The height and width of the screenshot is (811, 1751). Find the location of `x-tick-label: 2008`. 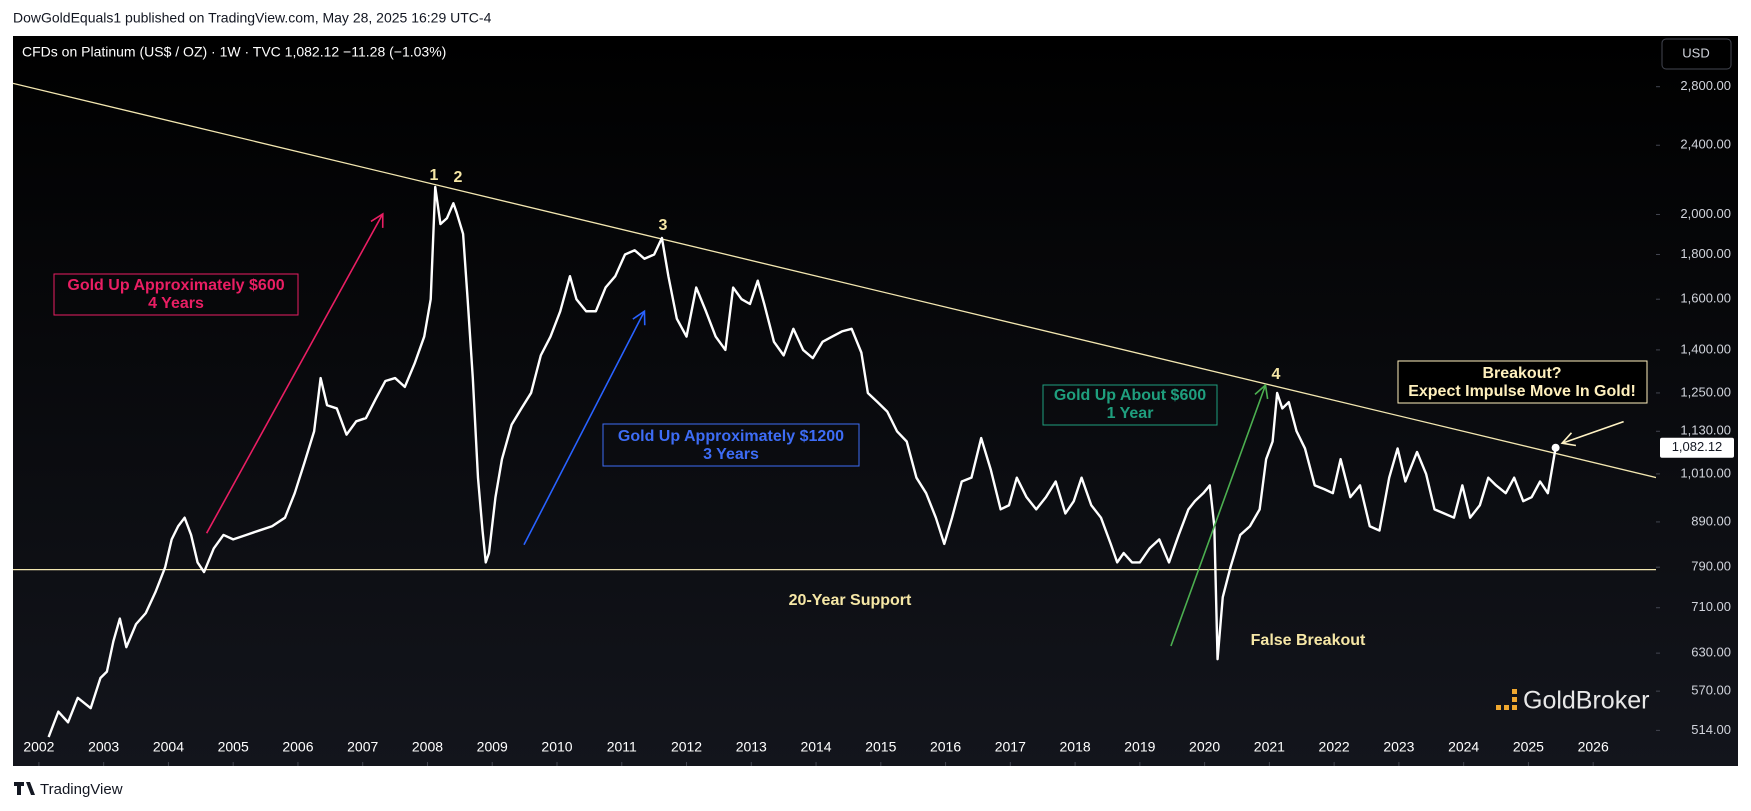

x-tick-label: 2008 is located at coordinates (427, 747).